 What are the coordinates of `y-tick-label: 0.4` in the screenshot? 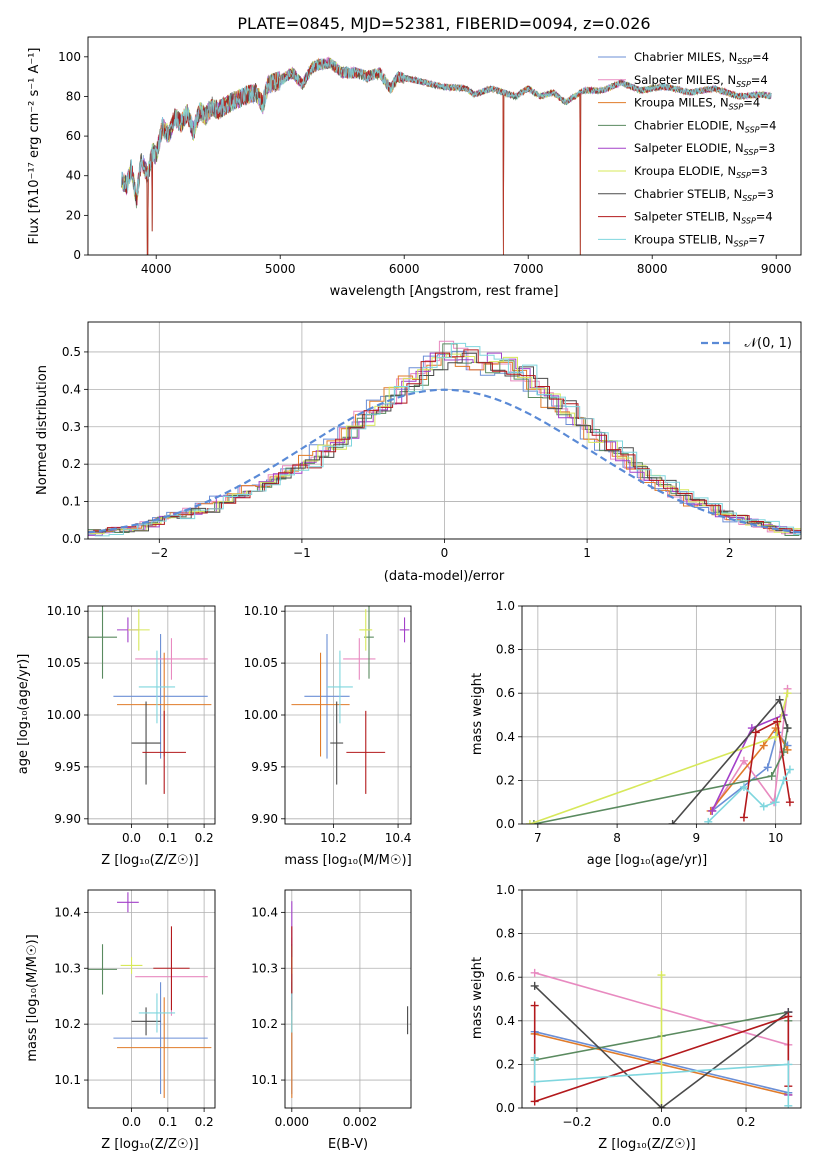 It's located at (71, 389).